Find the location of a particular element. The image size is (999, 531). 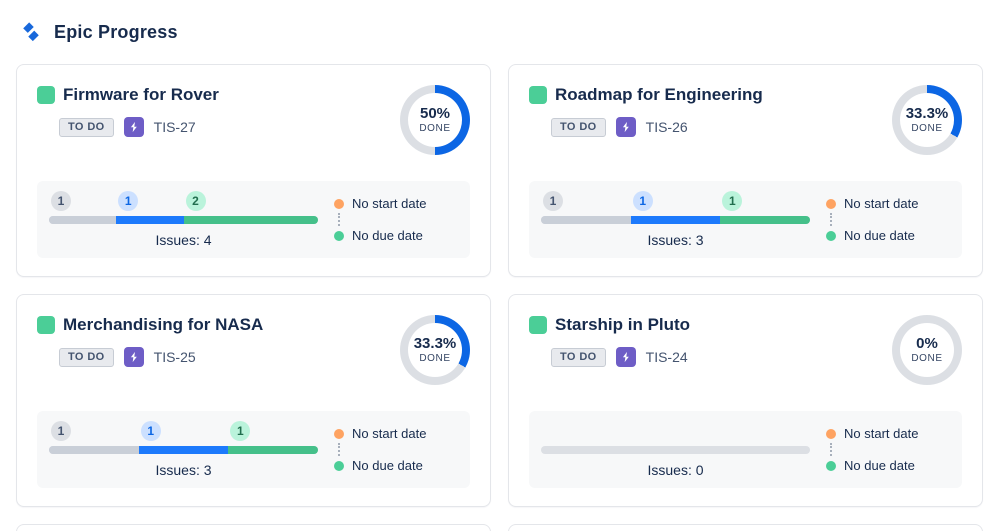

issue-key: TIS-25 is located at coordinates (174, 357).